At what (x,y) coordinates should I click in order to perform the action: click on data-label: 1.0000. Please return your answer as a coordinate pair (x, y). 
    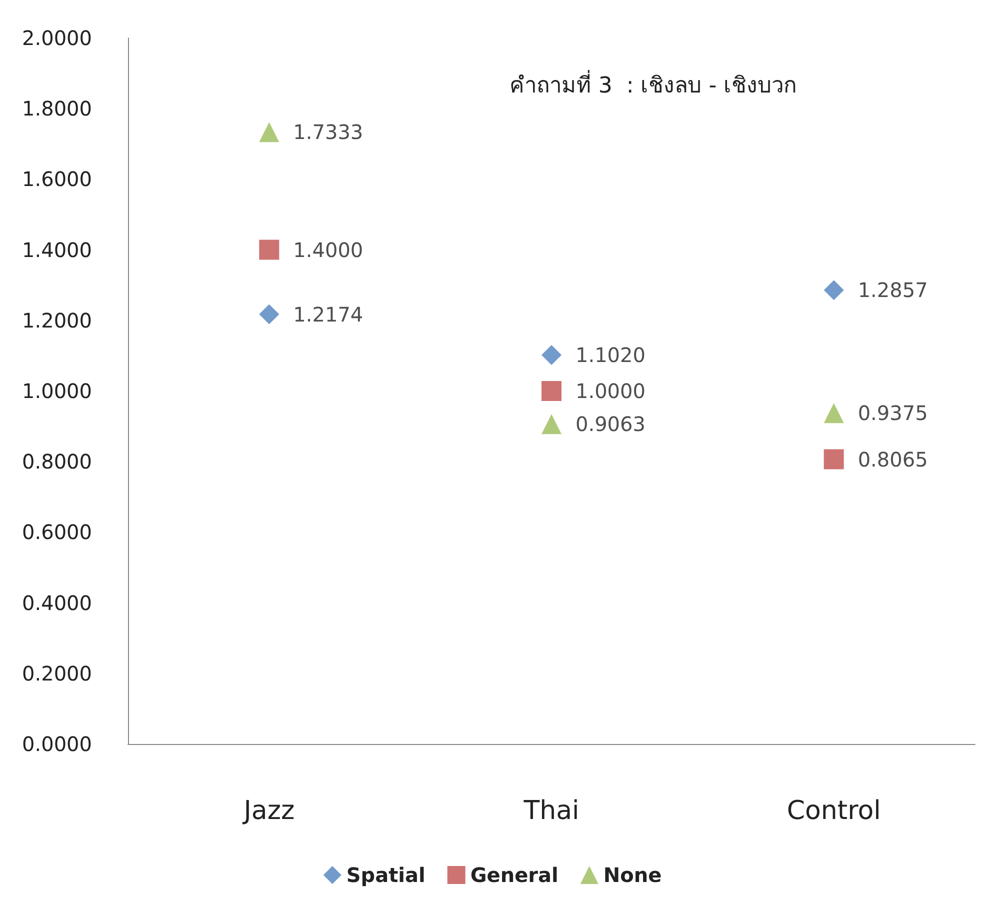
    Looking at the image, I should click on (611, 391).